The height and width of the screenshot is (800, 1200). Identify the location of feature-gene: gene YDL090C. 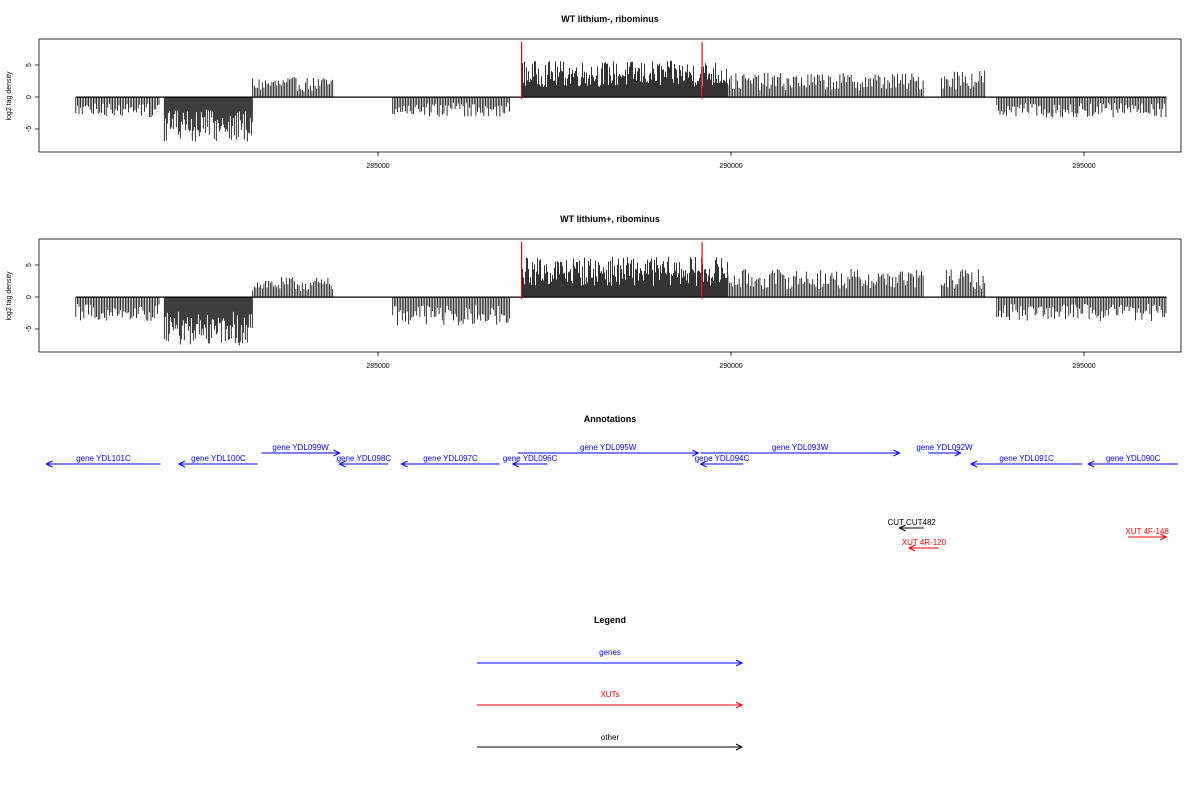
(1132, 461).